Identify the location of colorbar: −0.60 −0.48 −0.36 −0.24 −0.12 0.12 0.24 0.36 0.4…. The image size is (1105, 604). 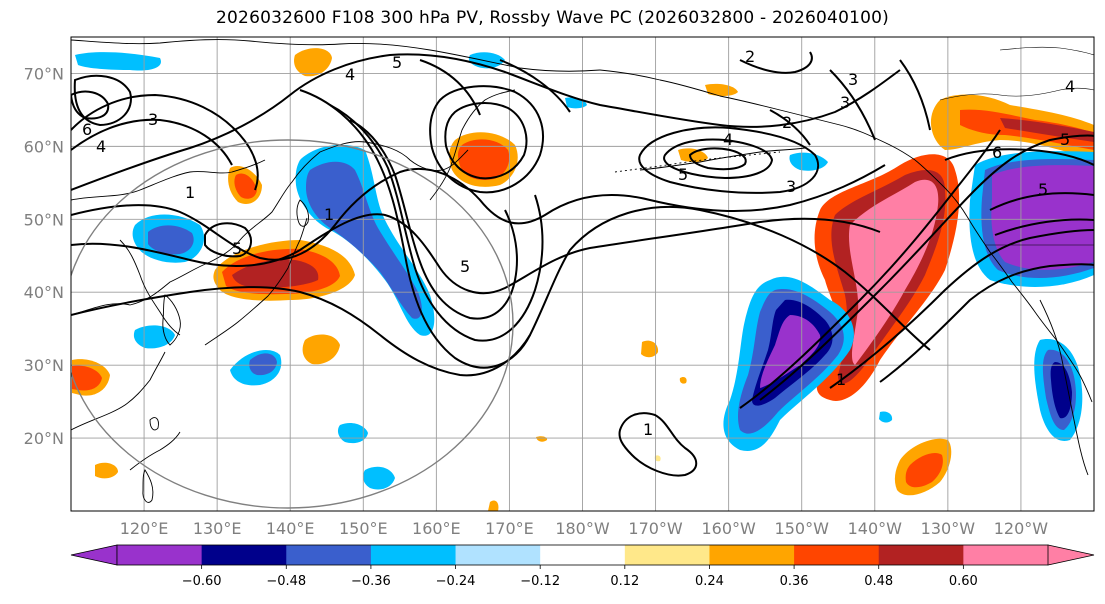
(582, 566).